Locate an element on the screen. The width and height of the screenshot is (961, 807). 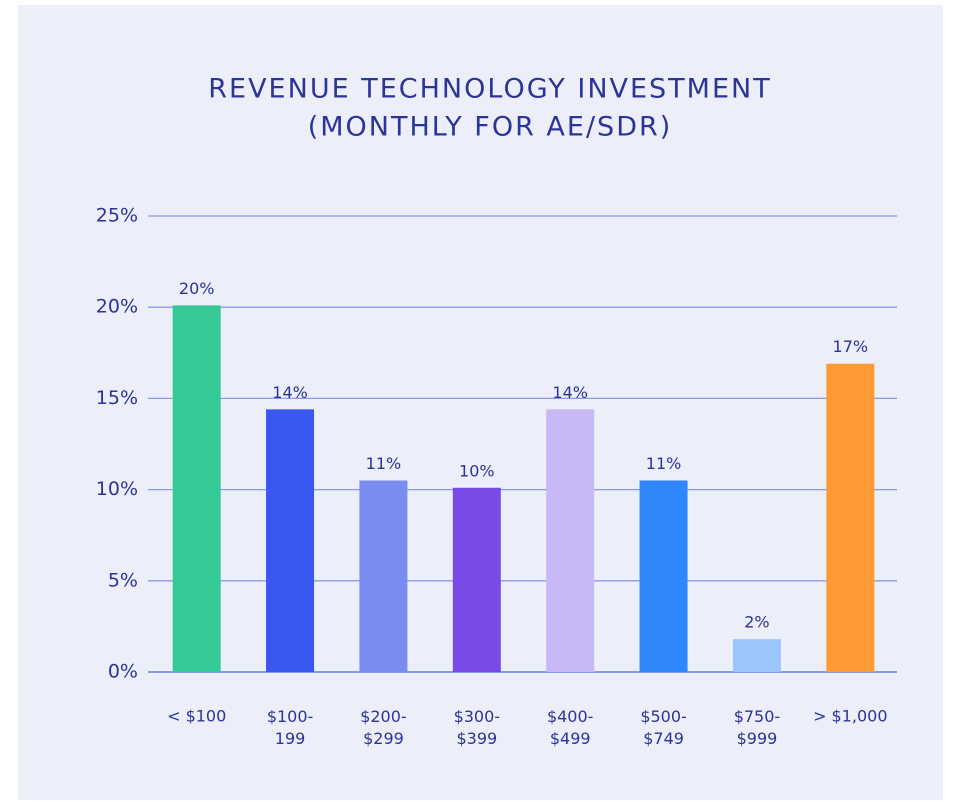
data-label: 20% is located at coordinates (197, 288).